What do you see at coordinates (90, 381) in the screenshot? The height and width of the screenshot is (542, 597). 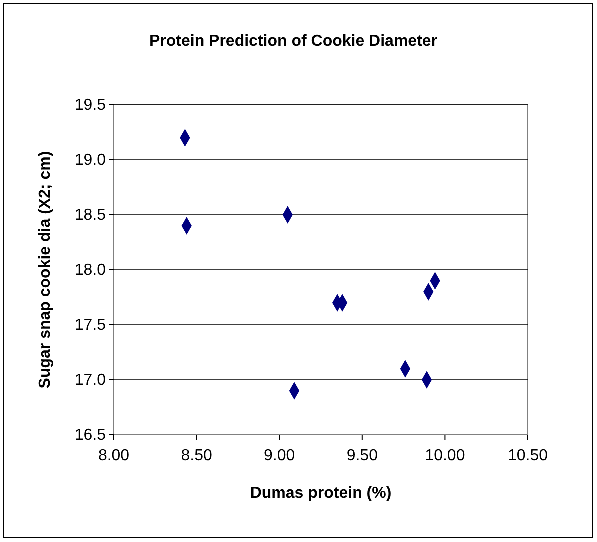 I see `y-tick-label: 17.0` at bounding box center [90, 381].